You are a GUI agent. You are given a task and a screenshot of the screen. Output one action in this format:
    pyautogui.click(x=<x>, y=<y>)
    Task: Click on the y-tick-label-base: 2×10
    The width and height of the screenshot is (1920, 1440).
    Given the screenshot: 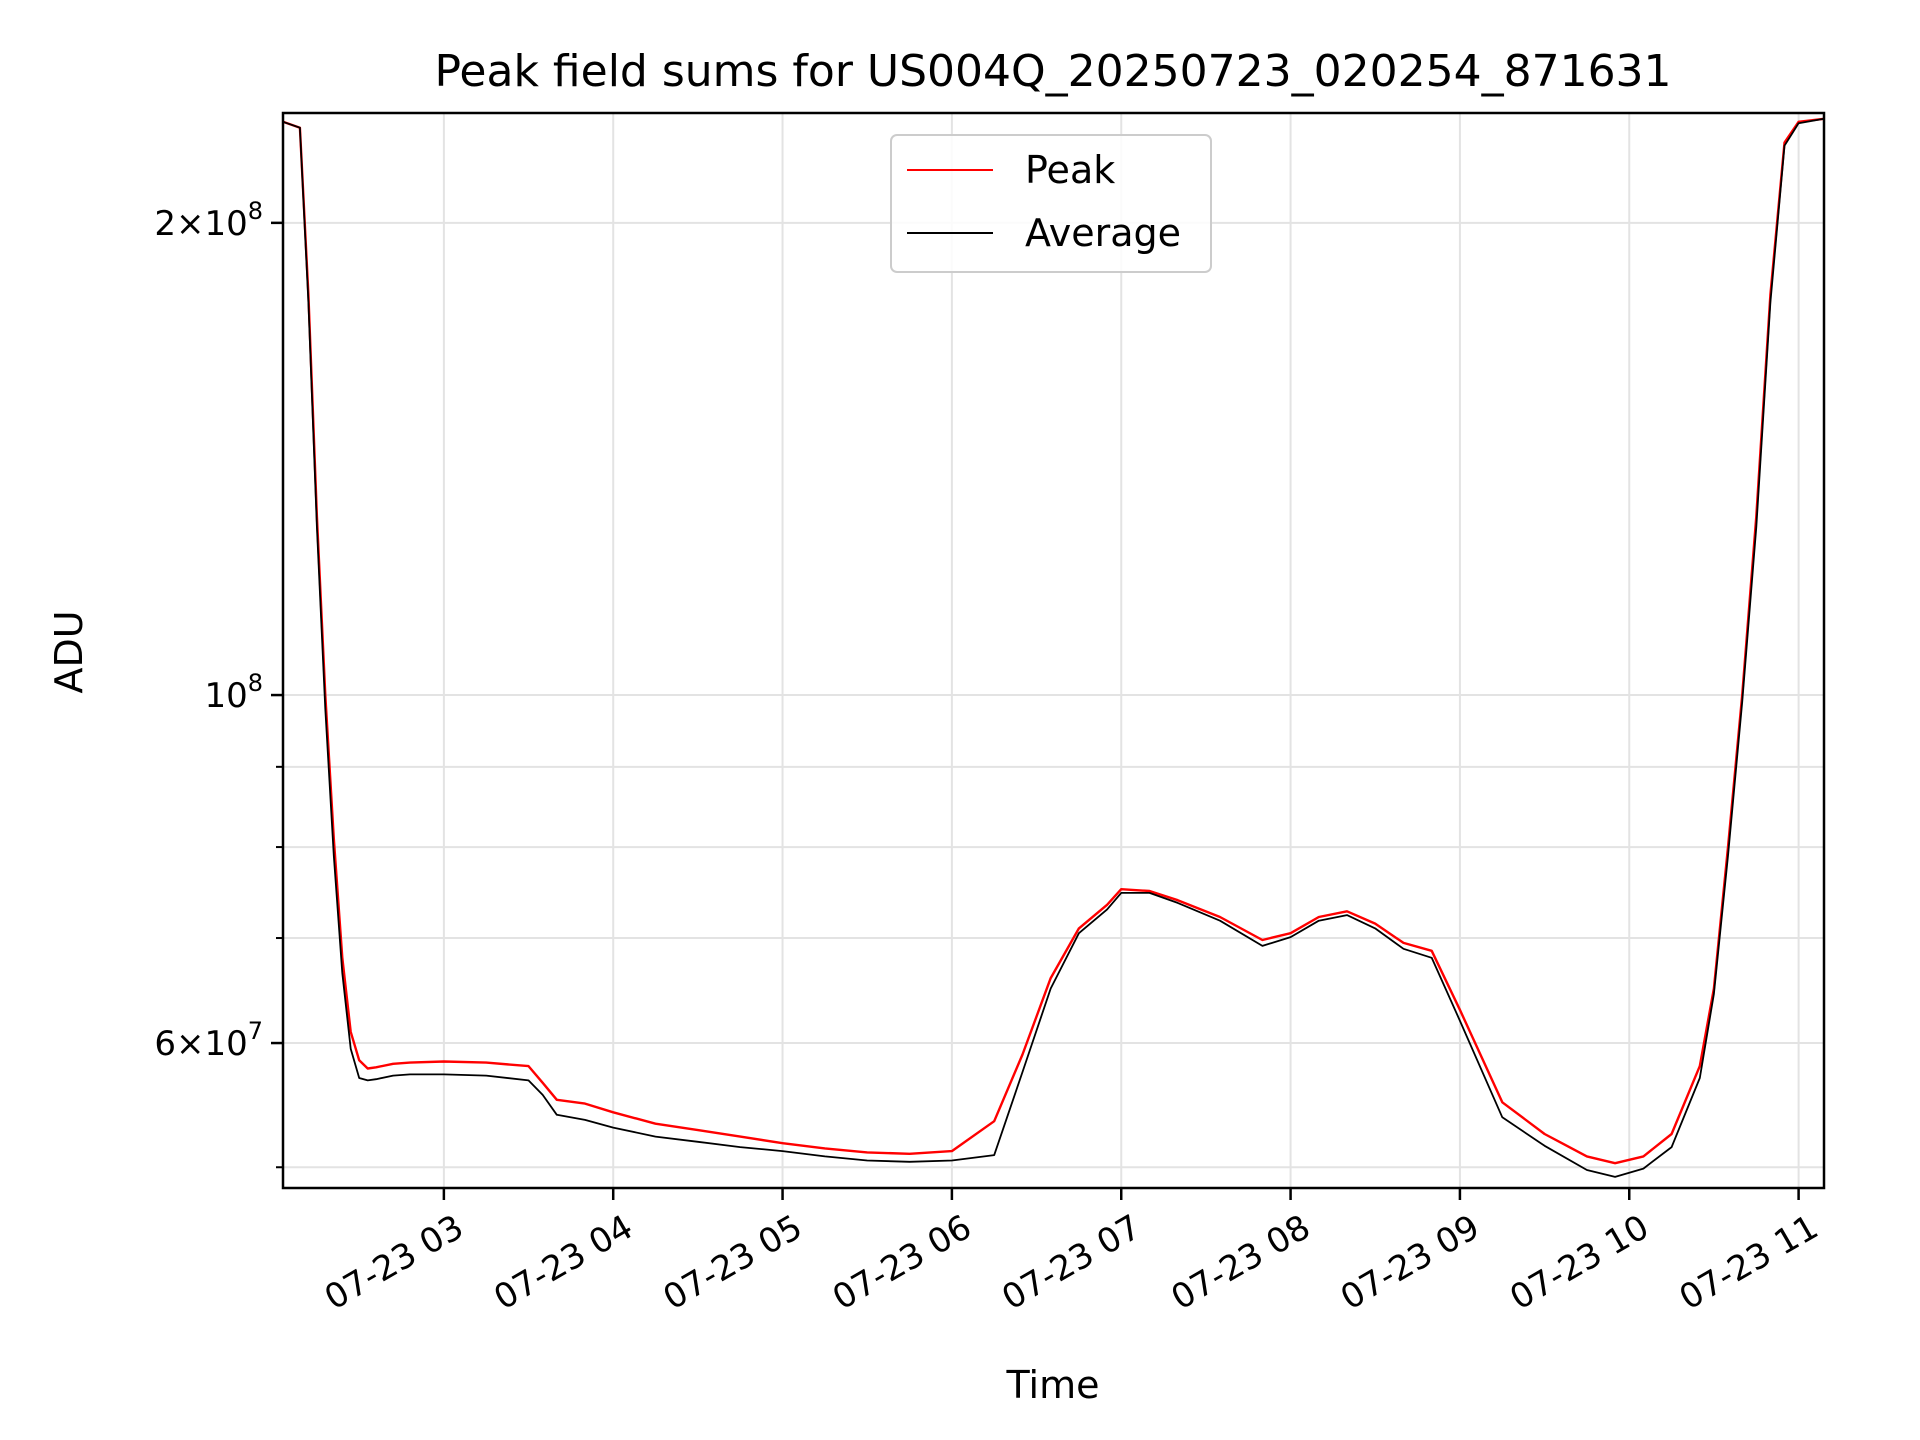 What is the action you would take?
    pyautogui.click(x=200, y=224)
    